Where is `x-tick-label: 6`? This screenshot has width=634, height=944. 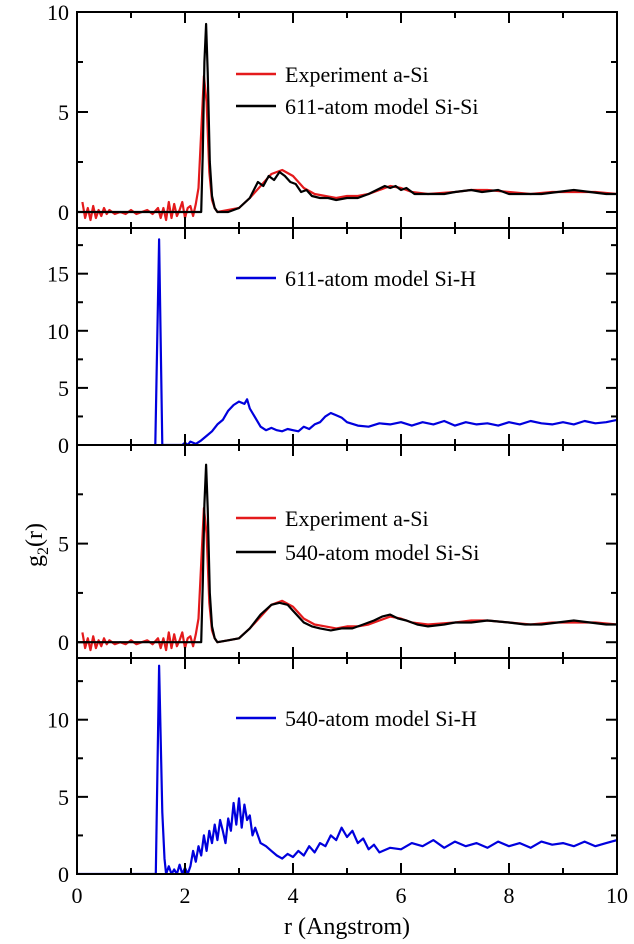 x-tick-label: 6 is located at coordinates (401, 895).